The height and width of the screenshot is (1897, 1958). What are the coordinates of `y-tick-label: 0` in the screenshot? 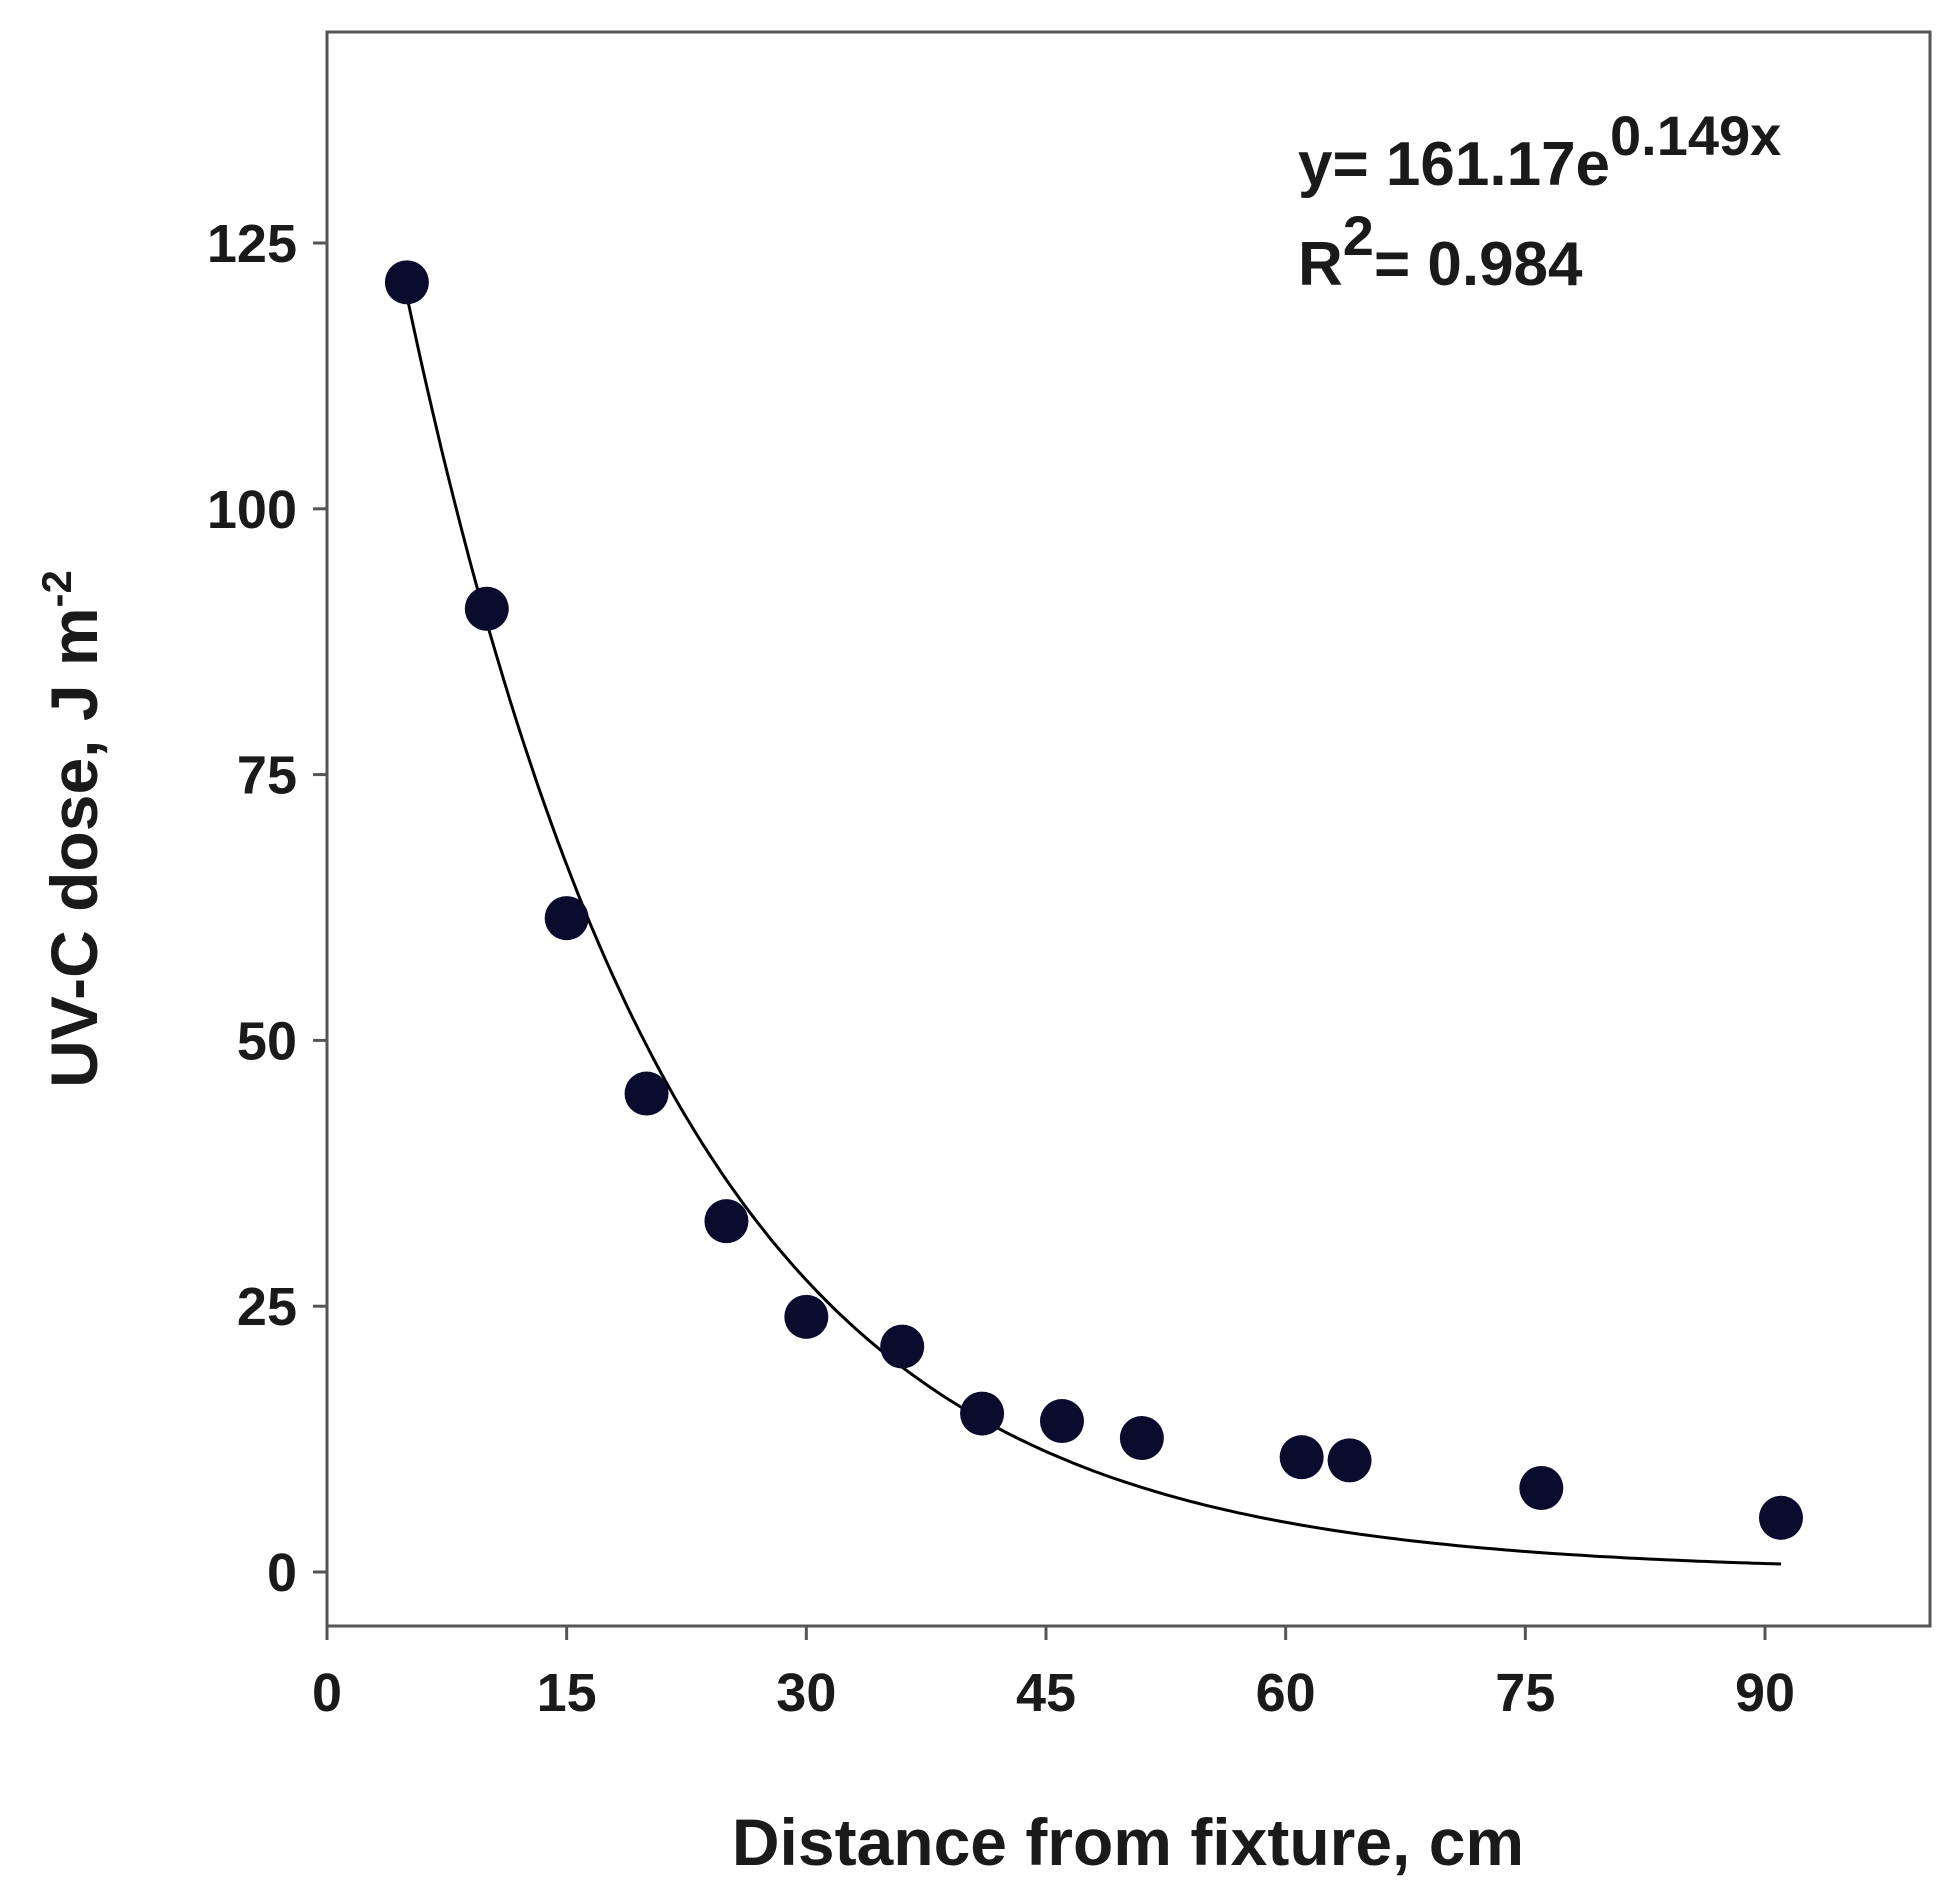 It's located at (282, 1573).